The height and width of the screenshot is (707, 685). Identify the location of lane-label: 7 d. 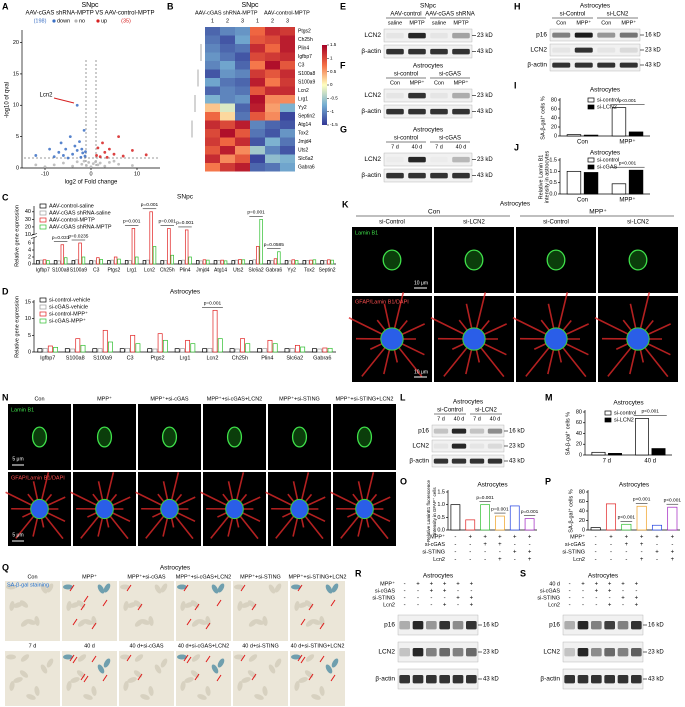
(441, 419).